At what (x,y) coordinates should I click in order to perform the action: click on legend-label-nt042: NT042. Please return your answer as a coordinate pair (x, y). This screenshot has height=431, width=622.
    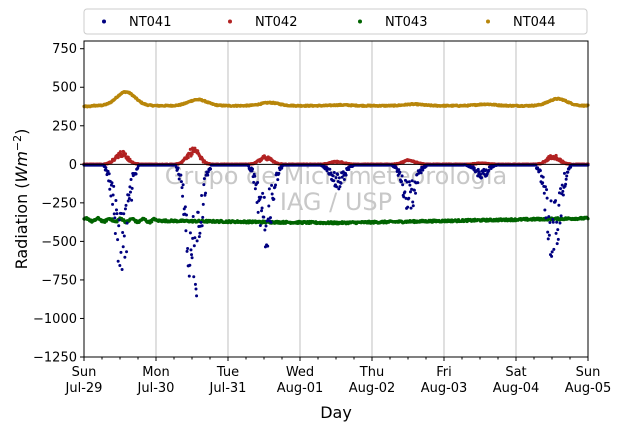
    Looking at the image, I should click on (276, 22).